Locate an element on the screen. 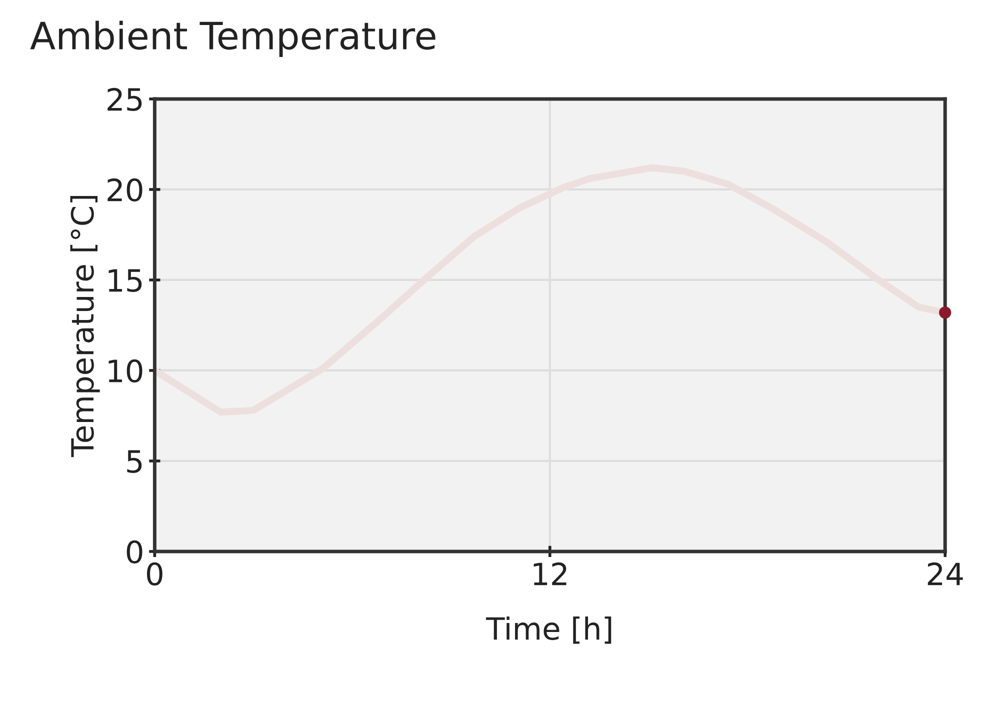  chart-title: Ambient Temperature is located at coordinates (233, 39).